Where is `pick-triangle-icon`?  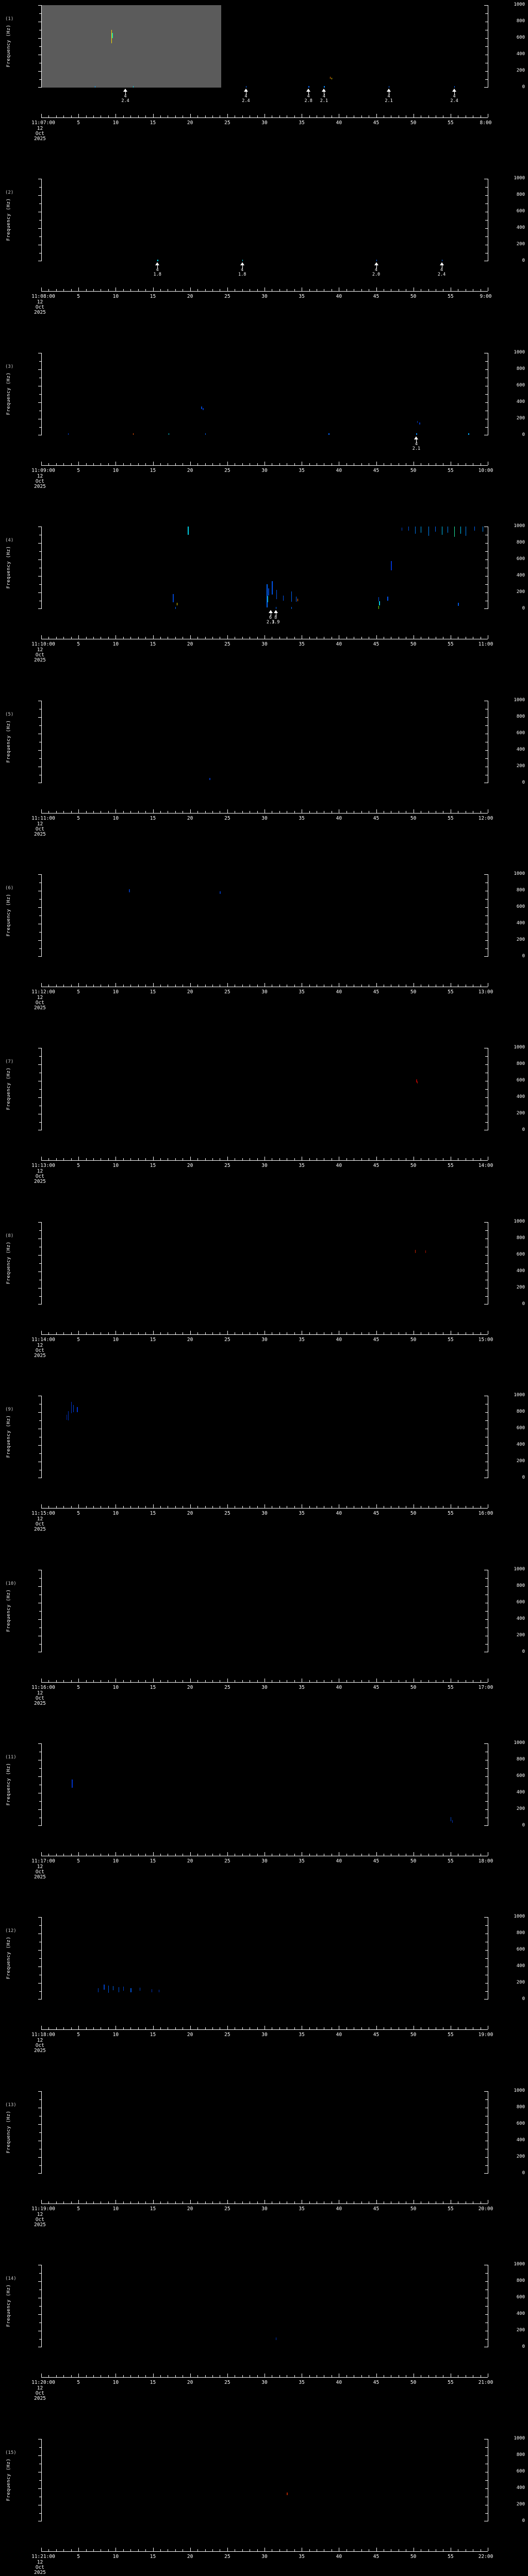
pick-triangle-icon is located at coordinates (389, 90).